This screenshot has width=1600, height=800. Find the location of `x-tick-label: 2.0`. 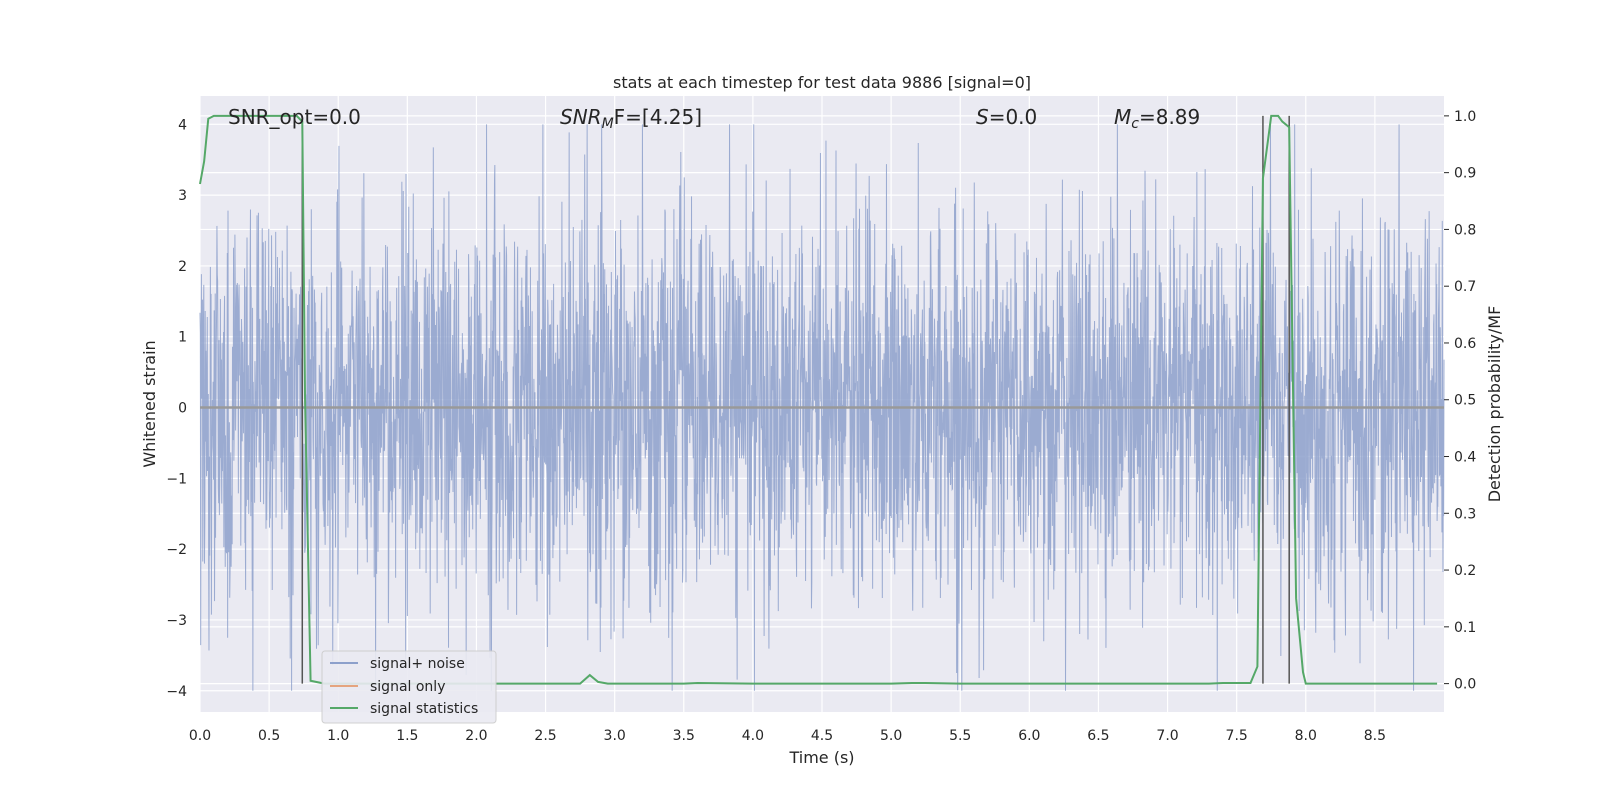

x-tick-label: 2.0 is located at coordinates (476, 736).